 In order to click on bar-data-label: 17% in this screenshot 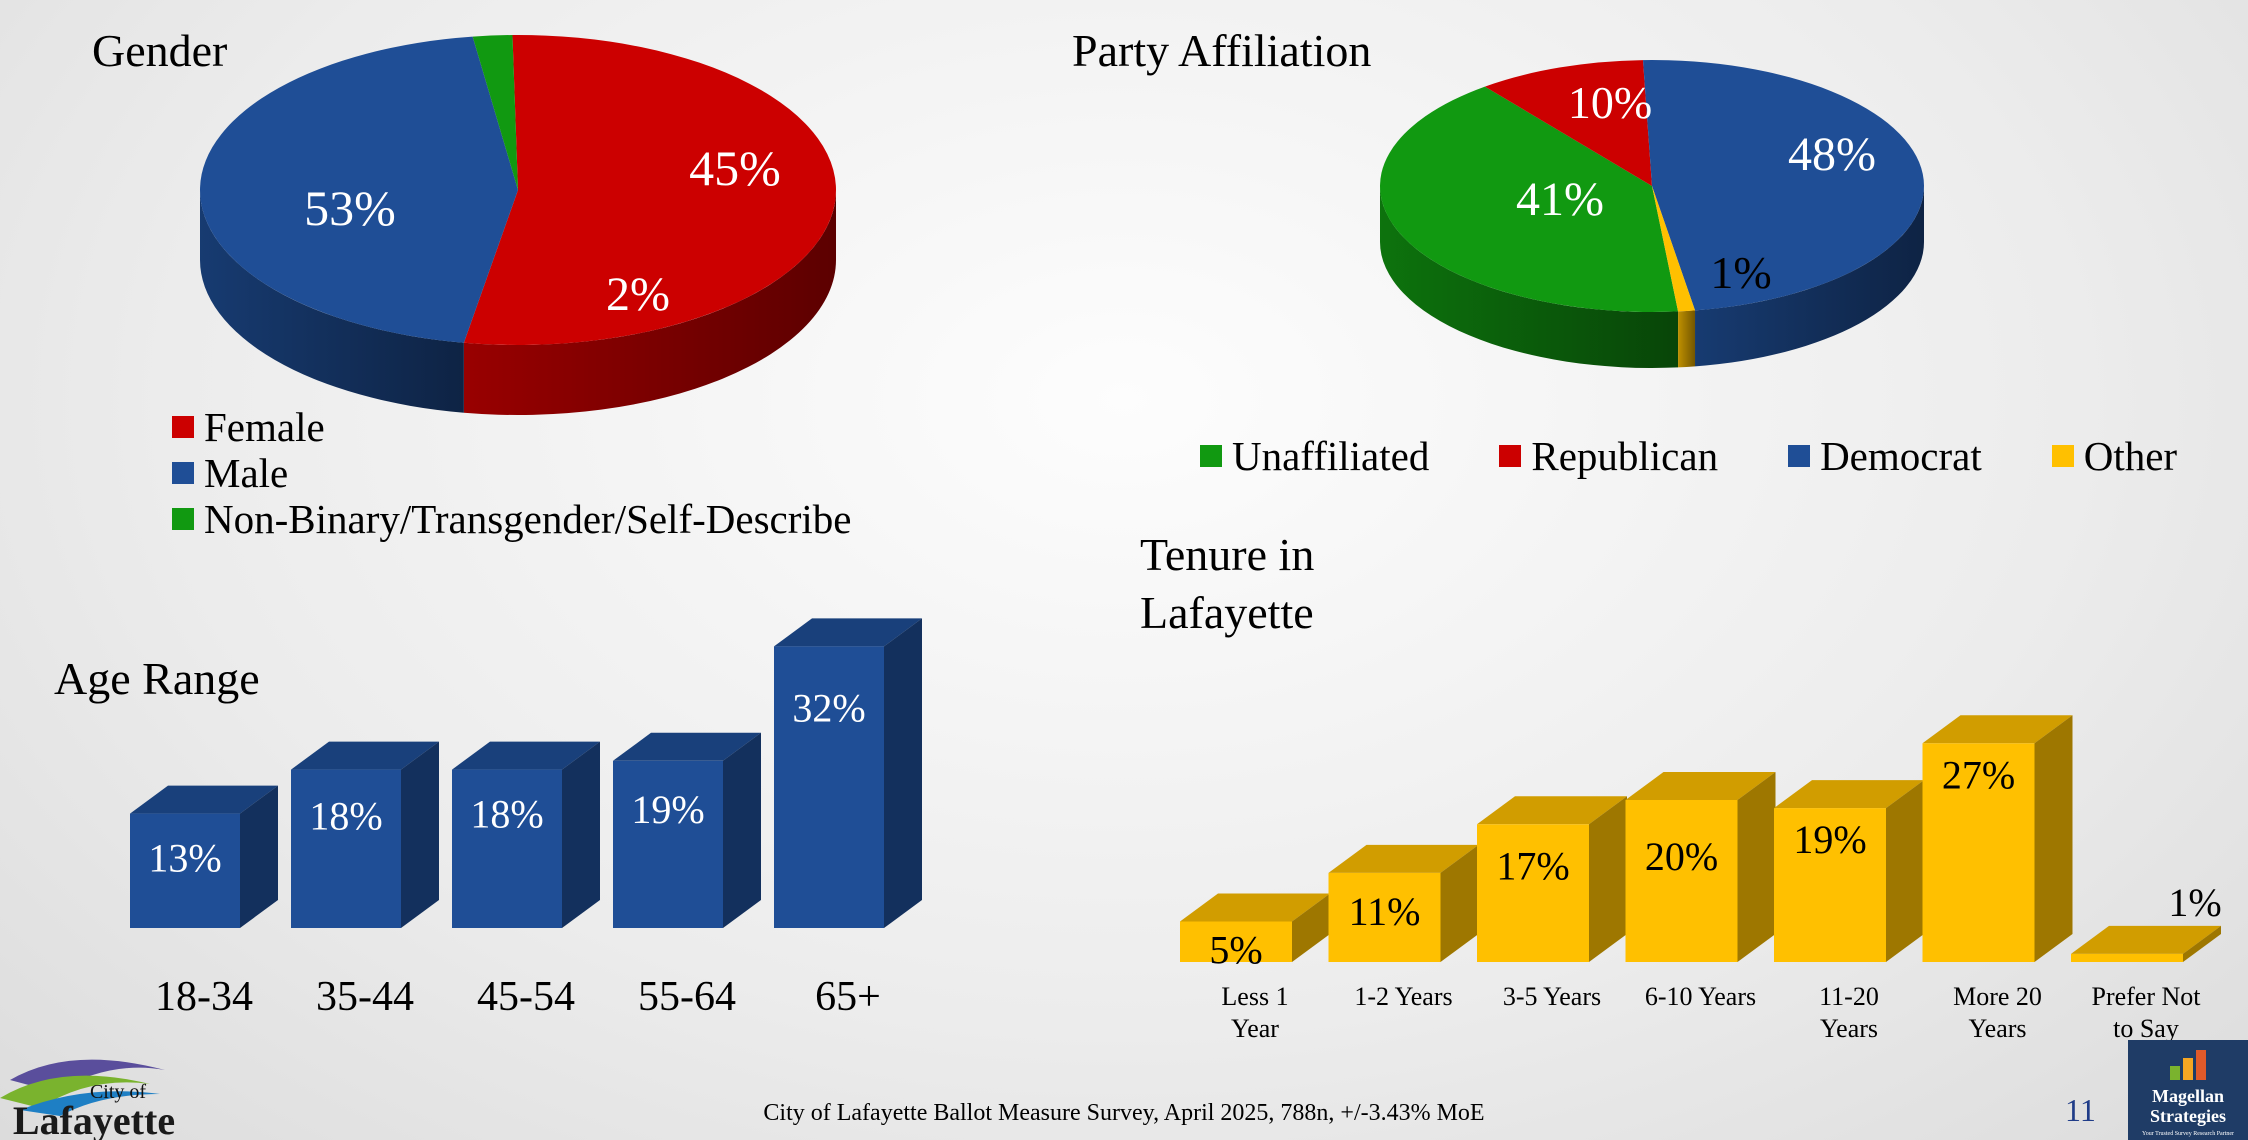, I will do `click(1532, 865)`.